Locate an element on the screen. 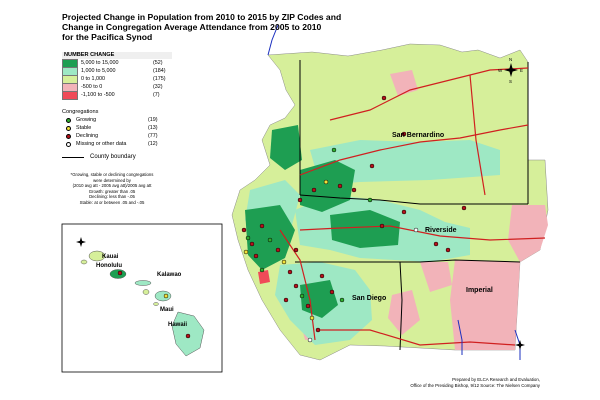 Image resolution: width=600 pixels, height=400 pixels. island-label-maui: Maui is located at coordinates (167, 310).